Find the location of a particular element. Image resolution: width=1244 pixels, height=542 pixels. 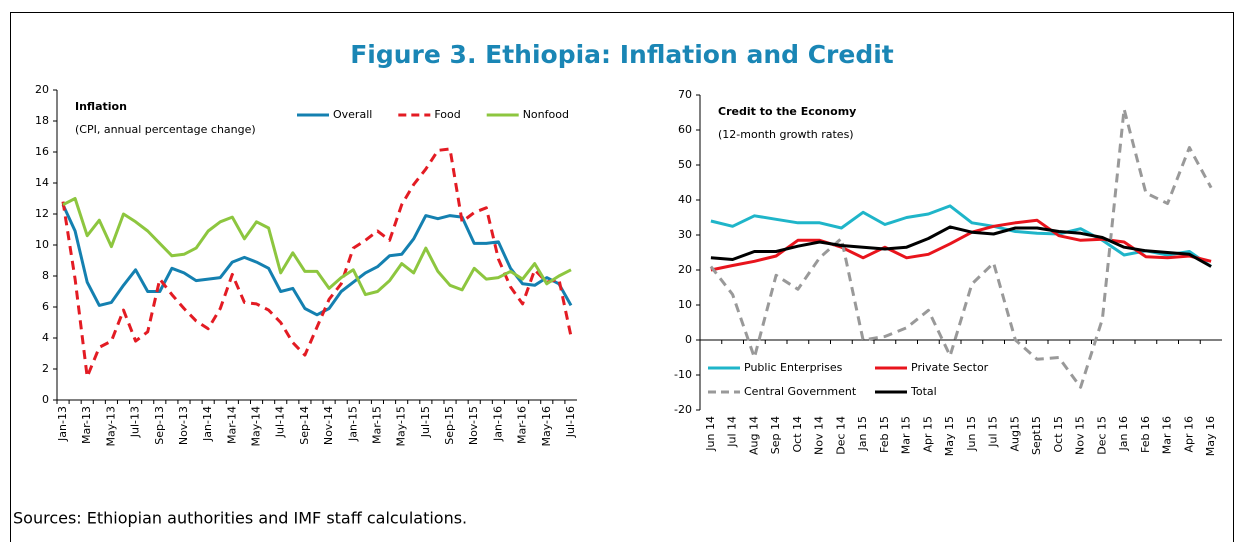

x-tick-label: Oct 15 is located at coordinates (1058, 434).